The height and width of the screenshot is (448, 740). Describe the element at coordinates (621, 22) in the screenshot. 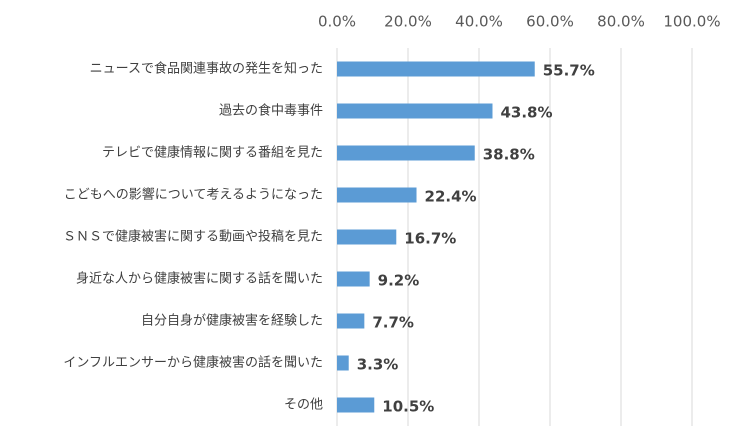

I see `x-tick-label: 80.0%` at that location.